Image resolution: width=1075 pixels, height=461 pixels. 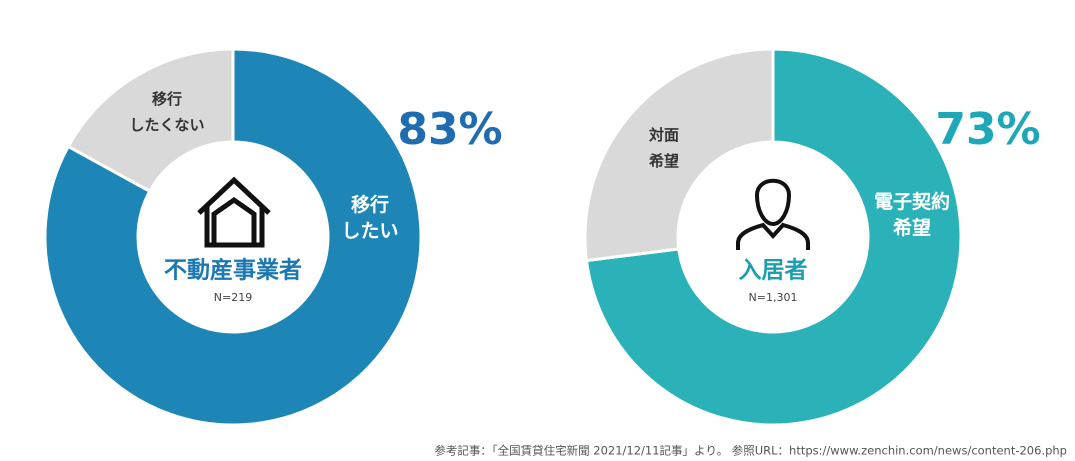 What do you see at coordinates (234, 212) in the screenshot?
I see `house-icon` at bounding box center [234, 212].